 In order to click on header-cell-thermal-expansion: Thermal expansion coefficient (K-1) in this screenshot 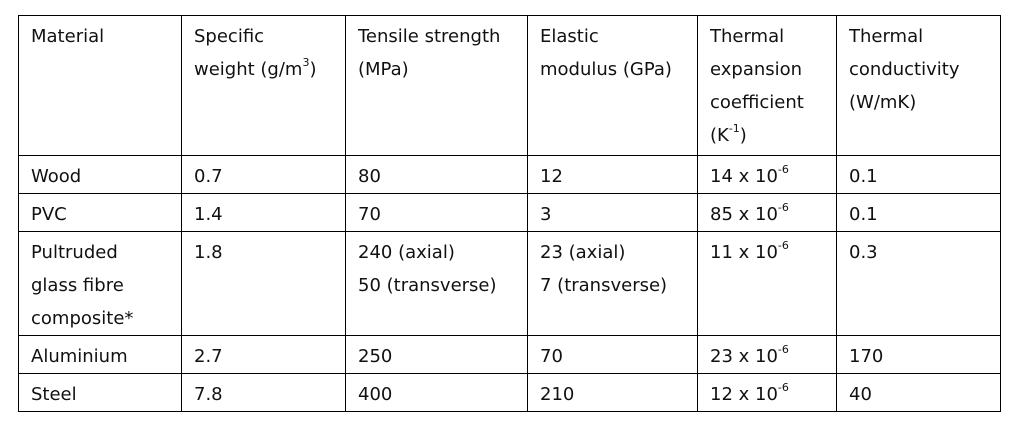, I will do `click(767, 85)`.